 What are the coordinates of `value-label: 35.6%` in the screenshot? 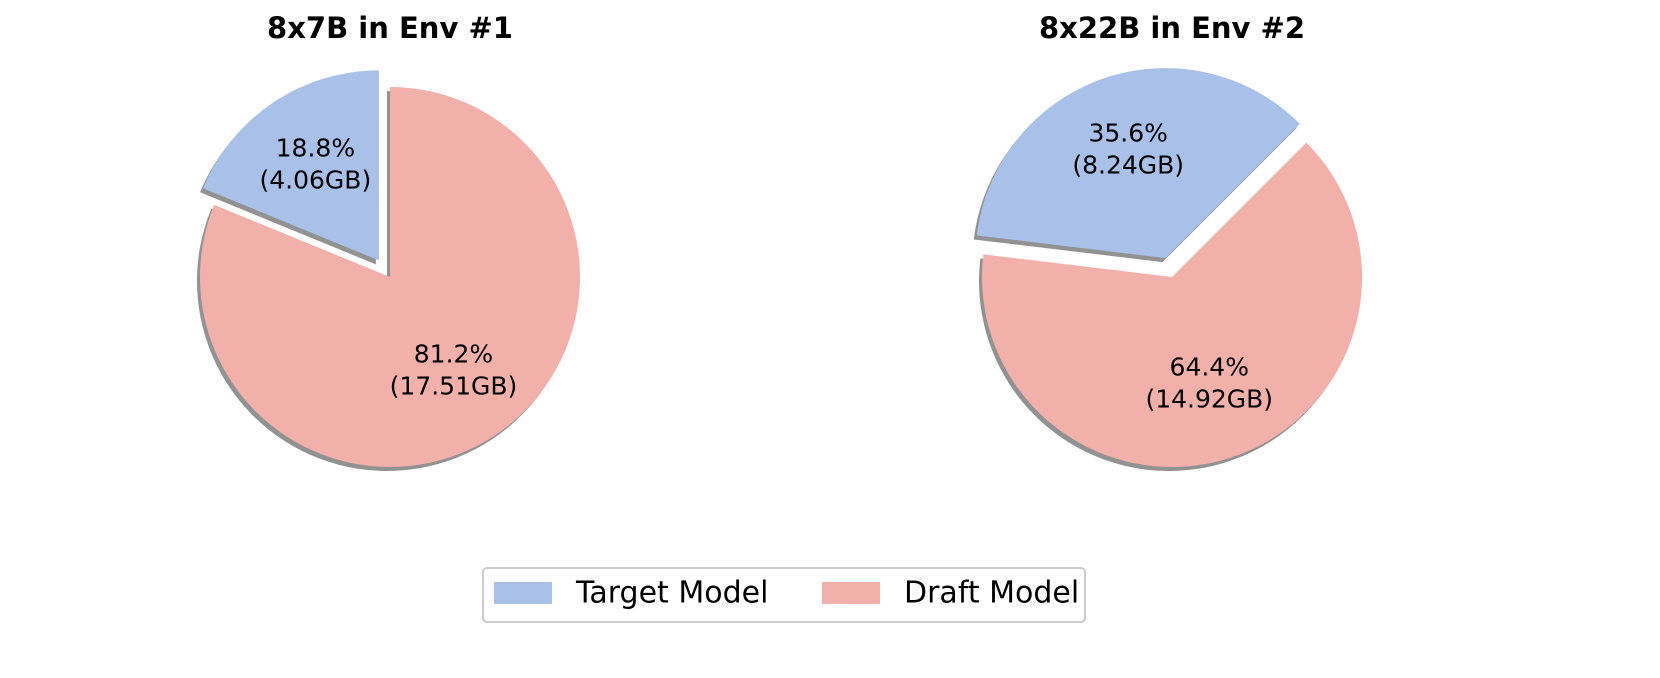 It's located at (1127, 132).